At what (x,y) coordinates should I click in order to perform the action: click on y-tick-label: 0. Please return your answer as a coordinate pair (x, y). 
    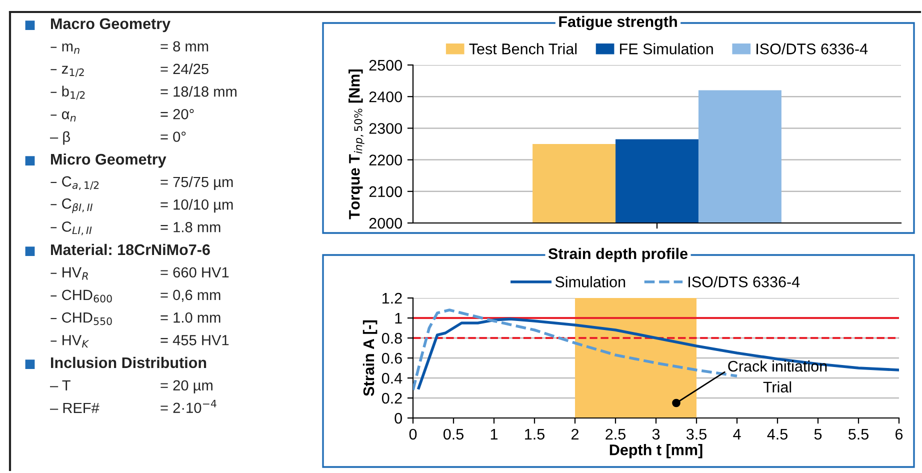
    Looking at the image, I should click on (398, 418).